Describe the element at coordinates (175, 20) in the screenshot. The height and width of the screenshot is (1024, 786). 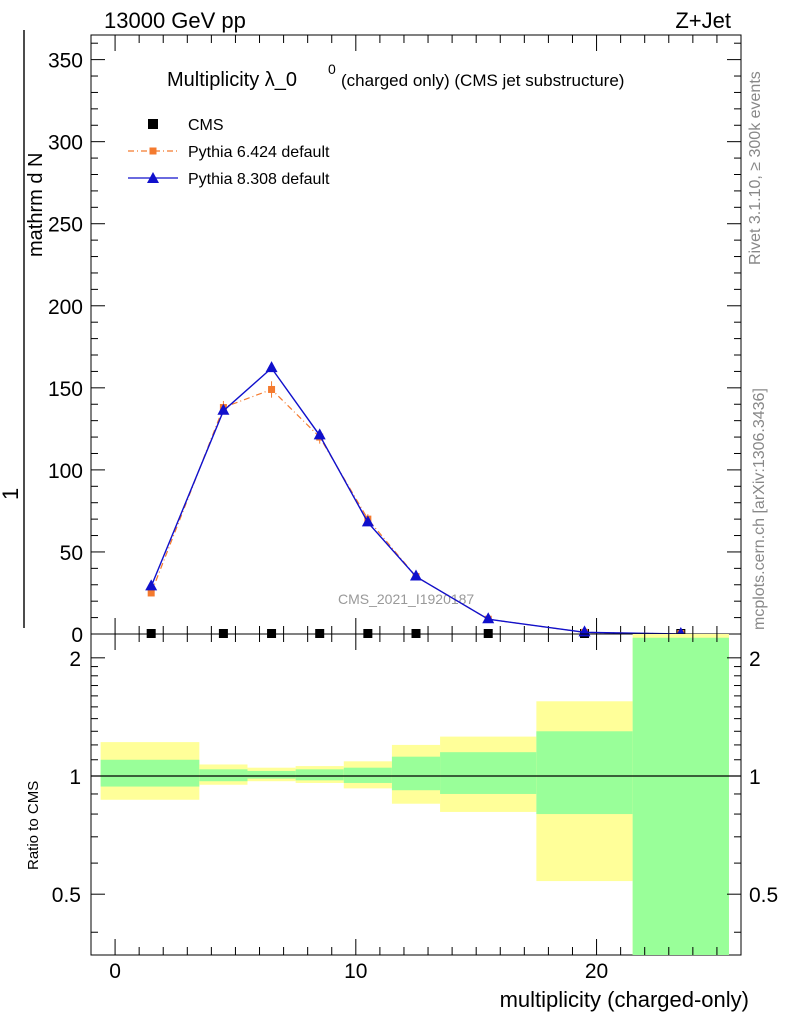
I see `header-left-label: 13000 GeV pp` at that location.